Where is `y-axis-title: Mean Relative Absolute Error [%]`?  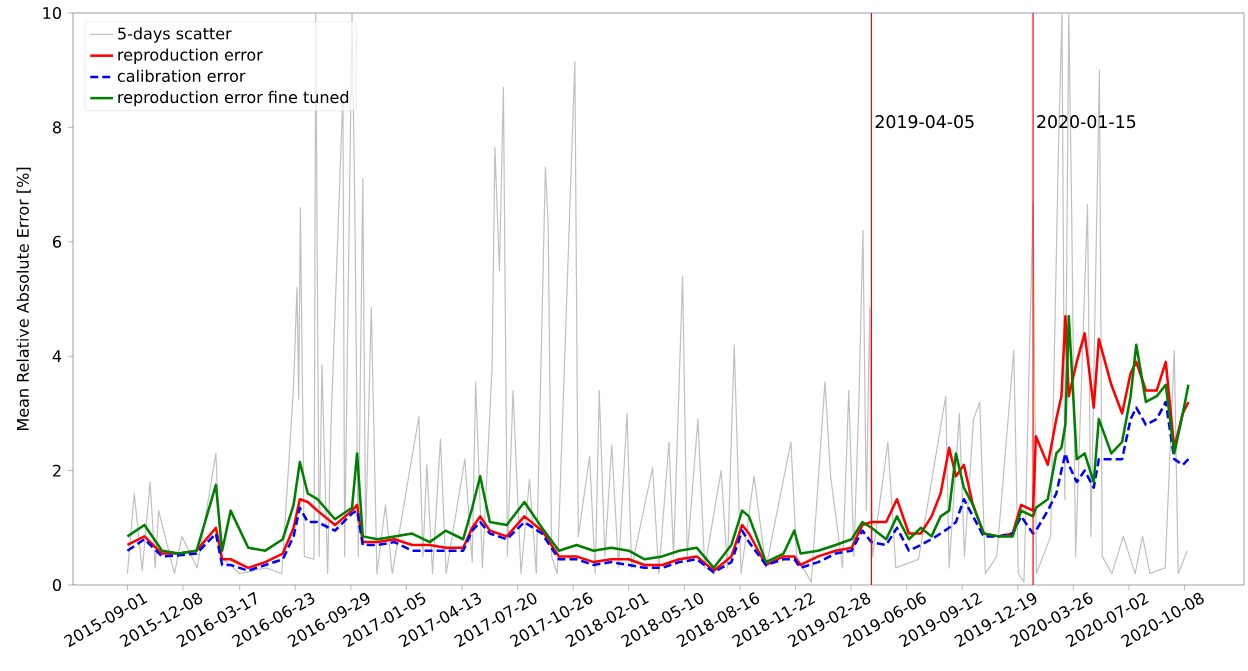
y-axis-title: Mean Relative Absolute Error [%] is located at coordinates (23, 298).